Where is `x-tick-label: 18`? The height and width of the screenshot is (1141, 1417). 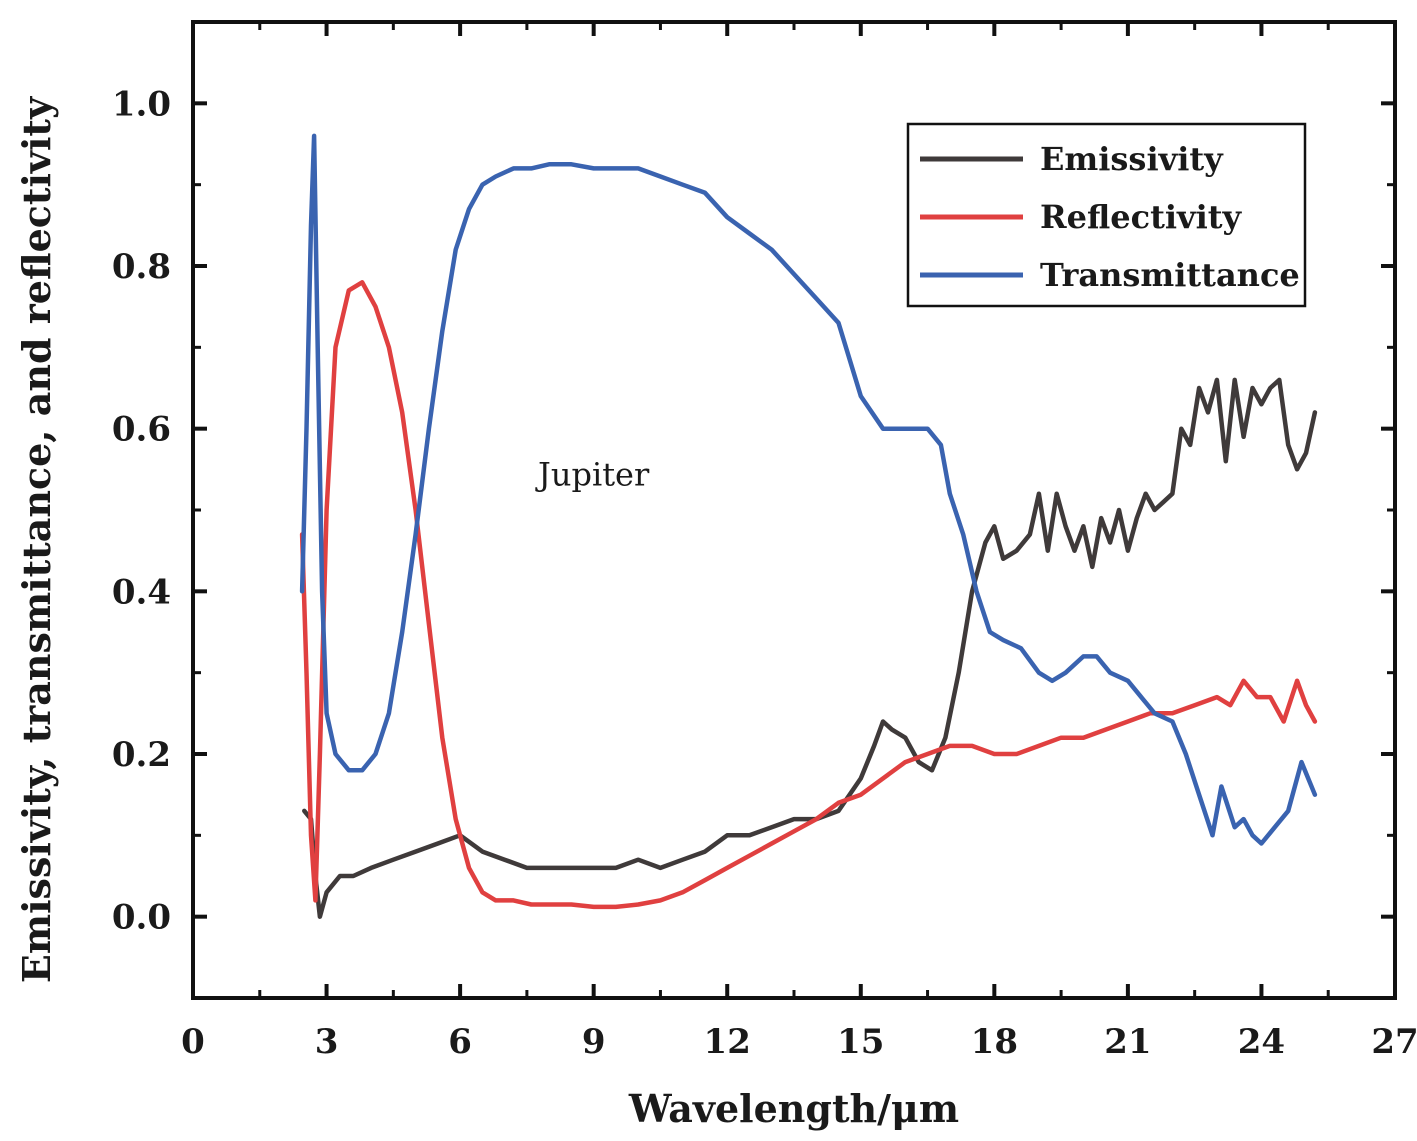
x-tick-label: 18 is located at coordinates (994, 1042).